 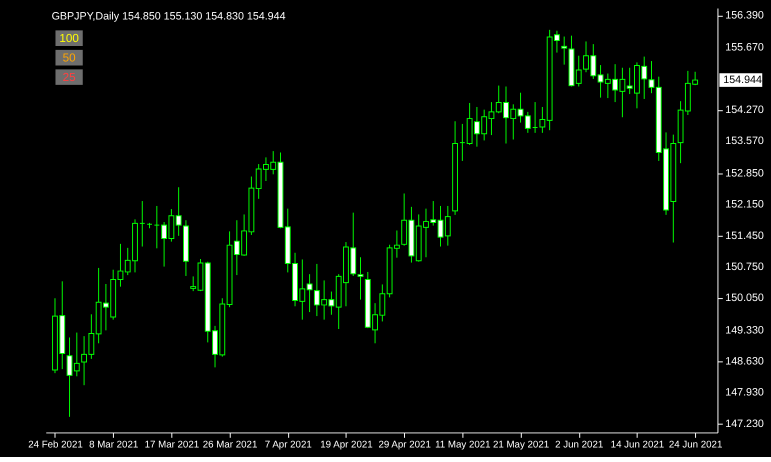 What do you see at coordinates (55, 445) in the screenshot?
I see `x-tick-label: 24 Feb 2021` at bounding box center [55, 445].